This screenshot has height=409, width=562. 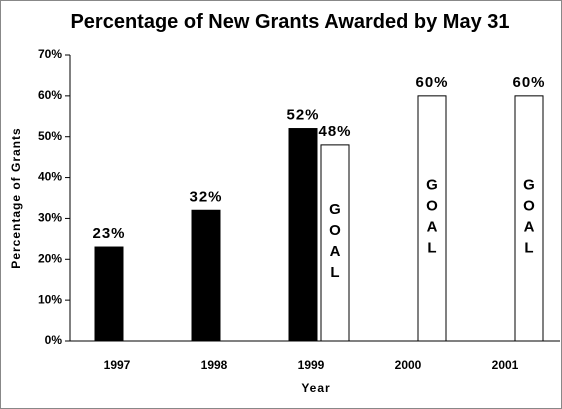 I want to click on data-label: 52%, so click(x=302, y=115).